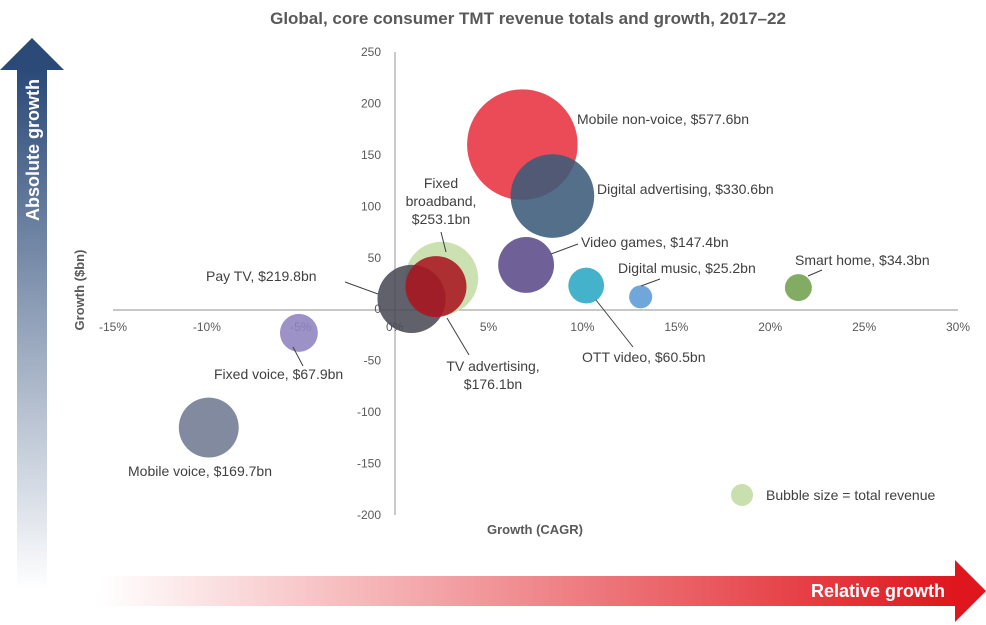 The width and height of the screenshot is (986, 625). Describe the element at coordinates (441, 183) in the screenshot. I see `bubble-label-fixed-broadband: Fixed` at that location.